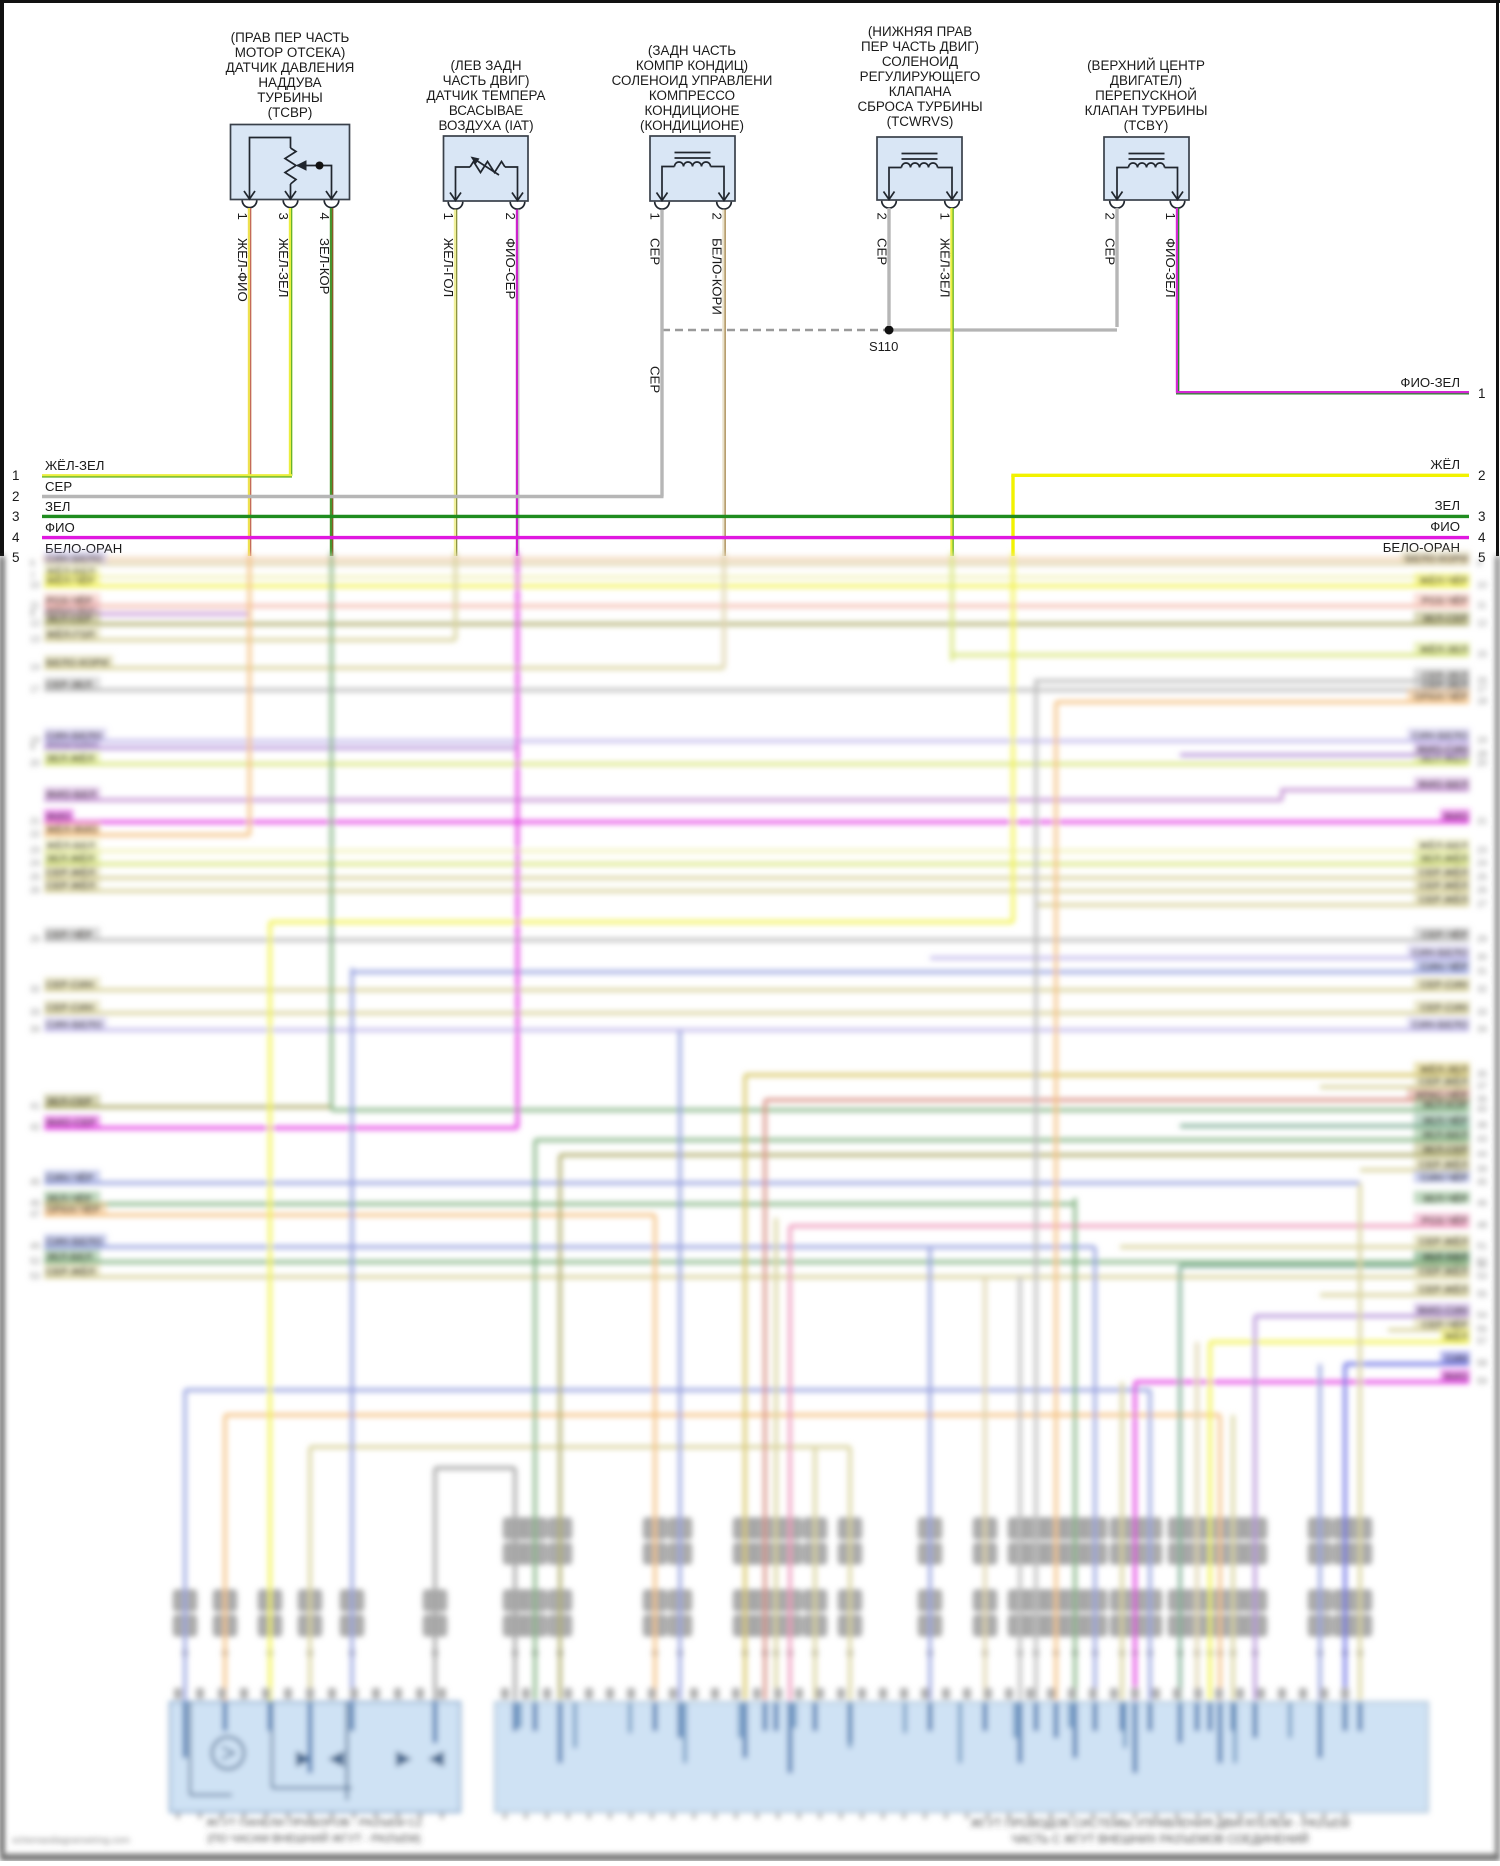 This screenshot has height=1866, width=1500. I want to click on svg-text: 19, so click(35, 740).